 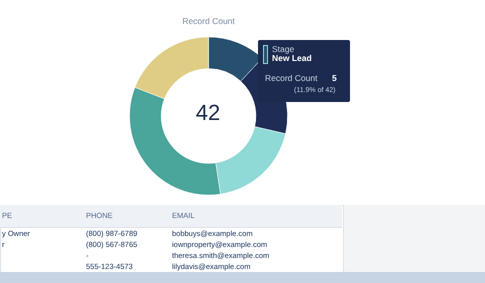 What do you see at coordinates (283, 48) in the screenshot?
I see `legend-title: Stage` at bounding box center [283, 48].